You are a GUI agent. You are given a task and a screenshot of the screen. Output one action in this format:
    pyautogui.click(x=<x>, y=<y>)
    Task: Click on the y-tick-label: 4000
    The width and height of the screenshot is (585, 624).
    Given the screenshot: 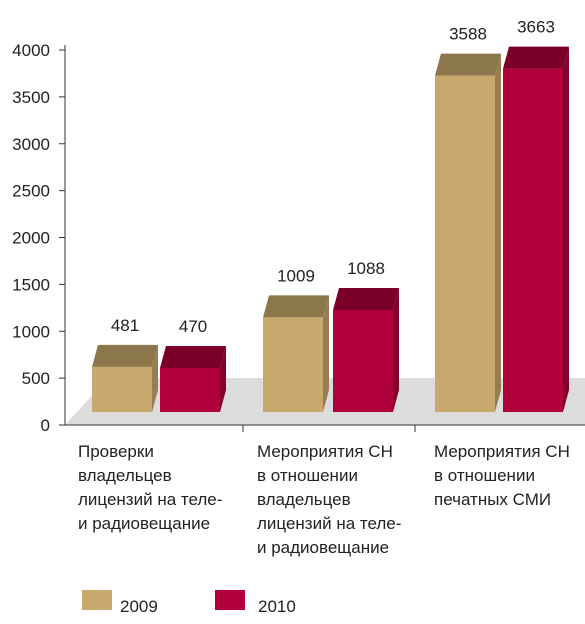 What is the action you would take?
    pyautogui.click(x=31, y=50)
    